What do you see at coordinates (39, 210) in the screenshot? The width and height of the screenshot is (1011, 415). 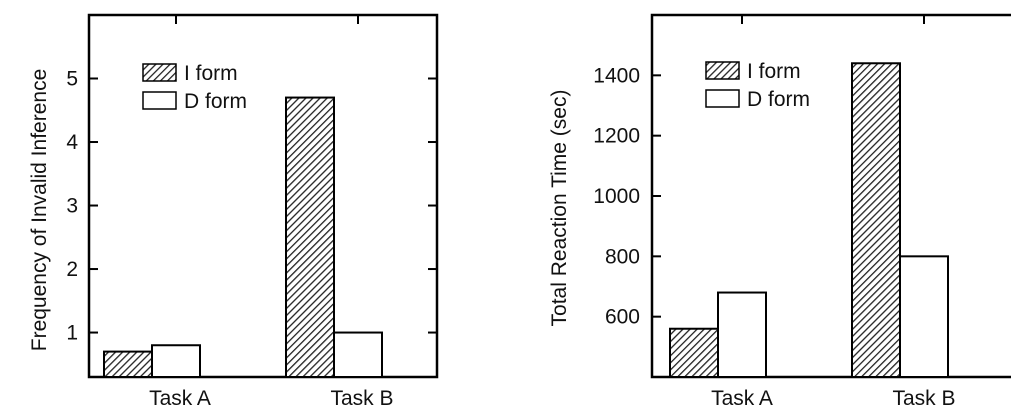 I see `y-axis-label: Frequency of Invalid Inference` at bounding box center [39, 210].